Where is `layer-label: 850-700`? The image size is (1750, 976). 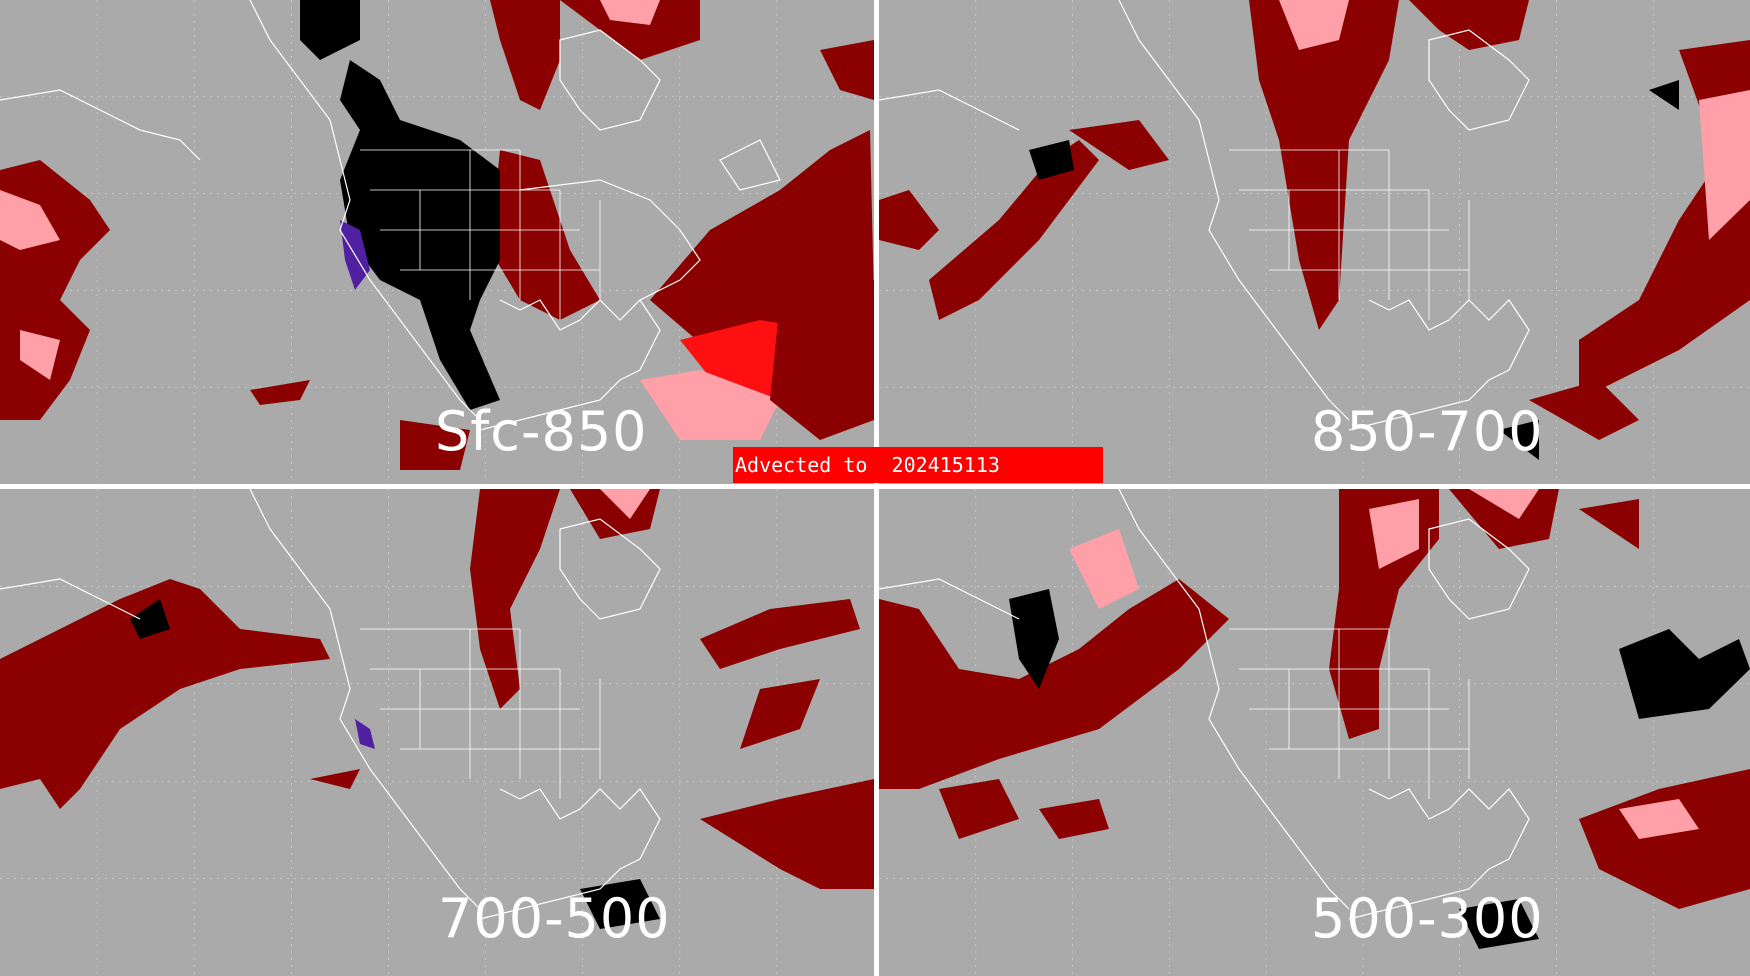 layer-label: 850-700 is located at coordinates (1427, 431).